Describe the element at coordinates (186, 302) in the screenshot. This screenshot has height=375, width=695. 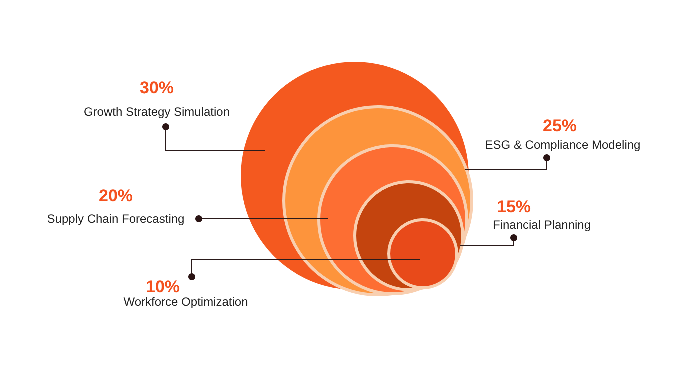
I see `category-label: Workforce Optimization` at that location.